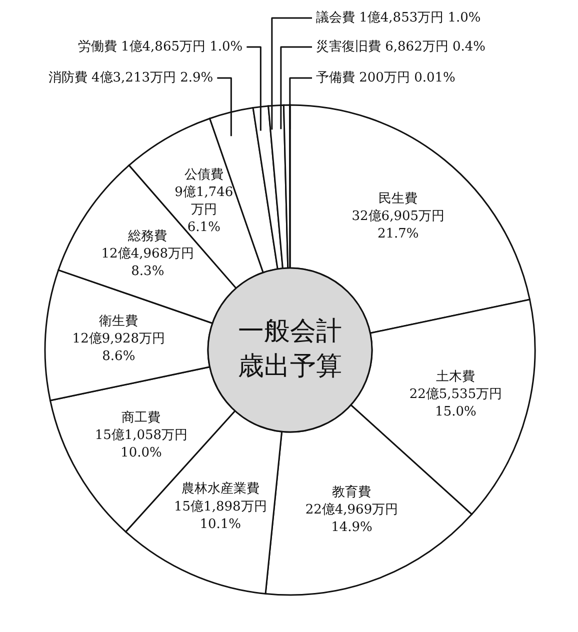 This screenshot has width=578, height=632. I want to click on slice-label: 災害復旧費 6,862万円 0.4%, so click(401, 46).